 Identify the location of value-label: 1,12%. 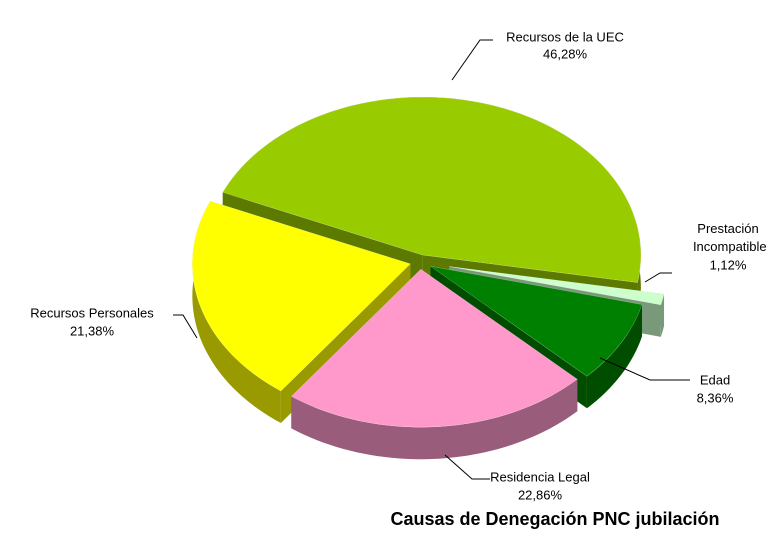
(728, 264).